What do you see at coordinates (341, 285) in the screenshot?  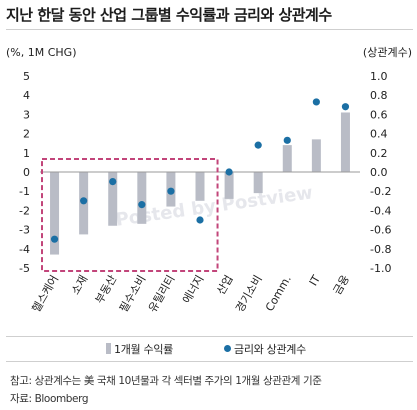 I see `category-label: 금융` at bounding box center [341, 285].